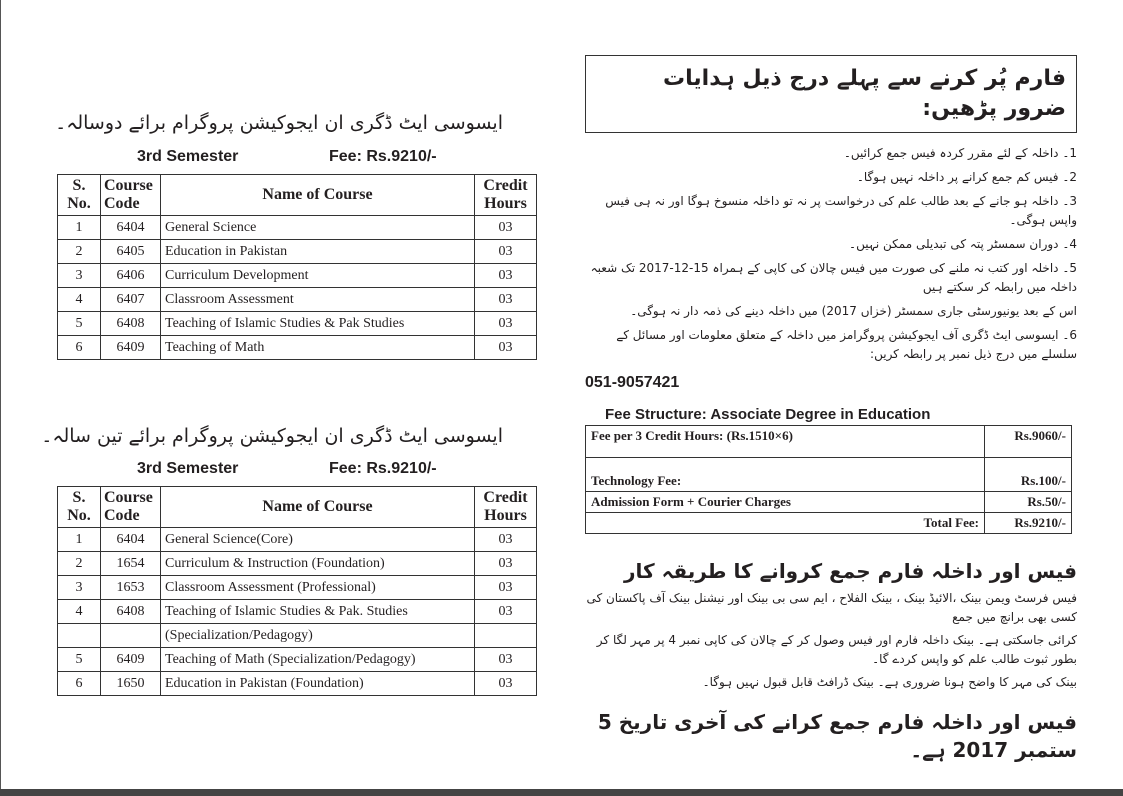  Describe the element at coordinates (317, 683) in the screenshot. I see `cell-name: Education in Pakistan (Foundation)` at that location.